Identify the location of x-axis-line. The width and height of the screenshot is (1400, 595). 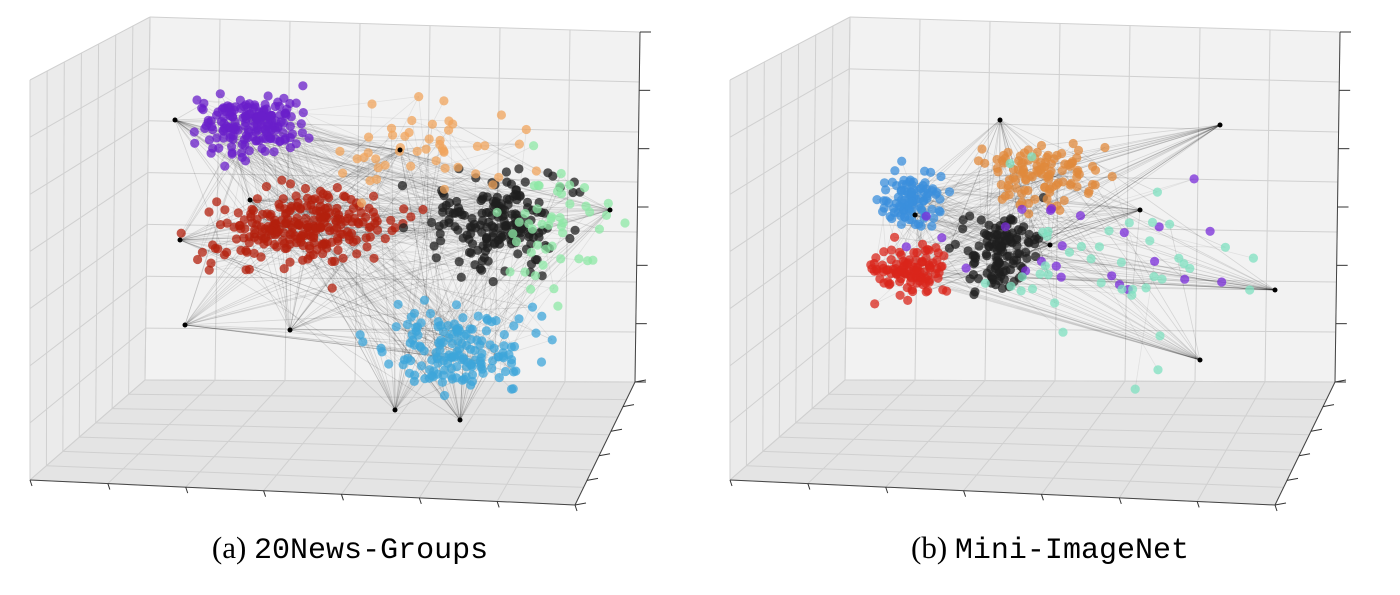
(302, 492).